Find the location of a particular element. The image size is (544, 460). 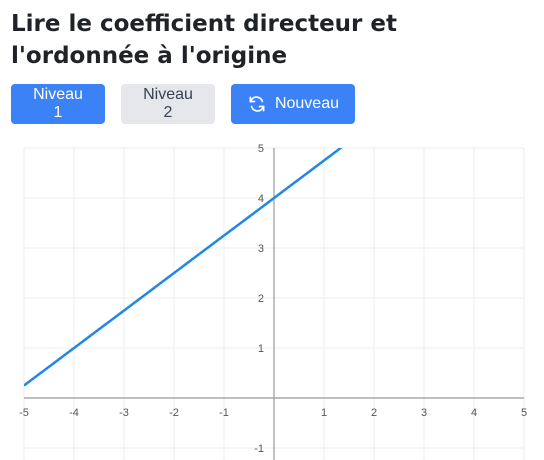

x-tick-label: 1 is located at coordinates (324, 413).